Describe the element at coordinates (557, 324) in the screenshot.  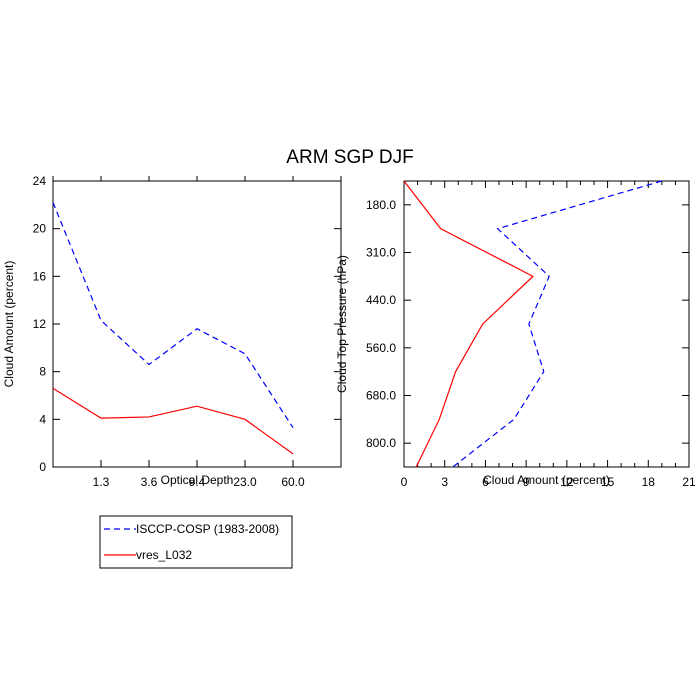
I see `right-series-isccp-line` at that location.